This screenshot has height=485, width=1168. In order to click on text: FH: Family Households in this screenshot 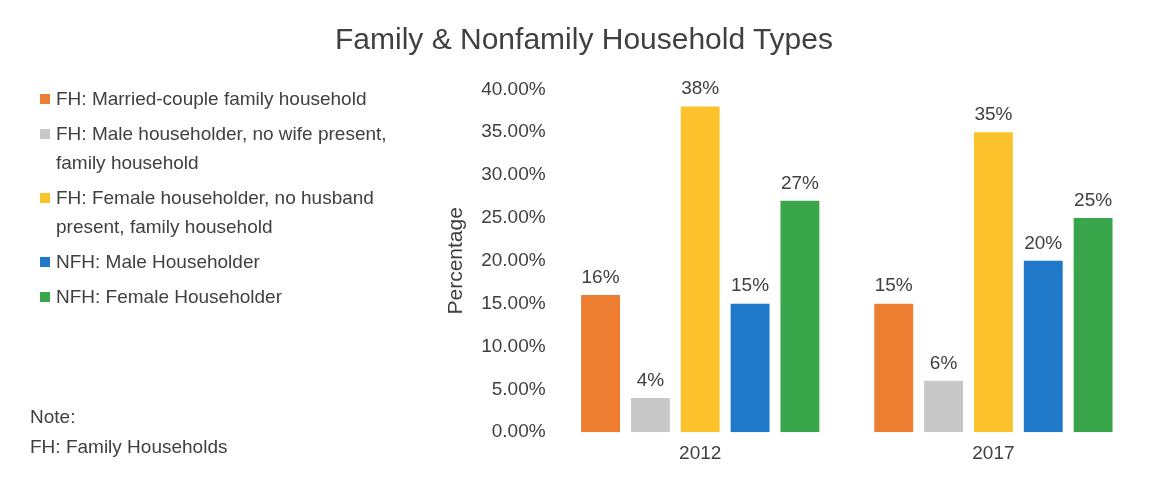, I will do `click(129, 447)`.